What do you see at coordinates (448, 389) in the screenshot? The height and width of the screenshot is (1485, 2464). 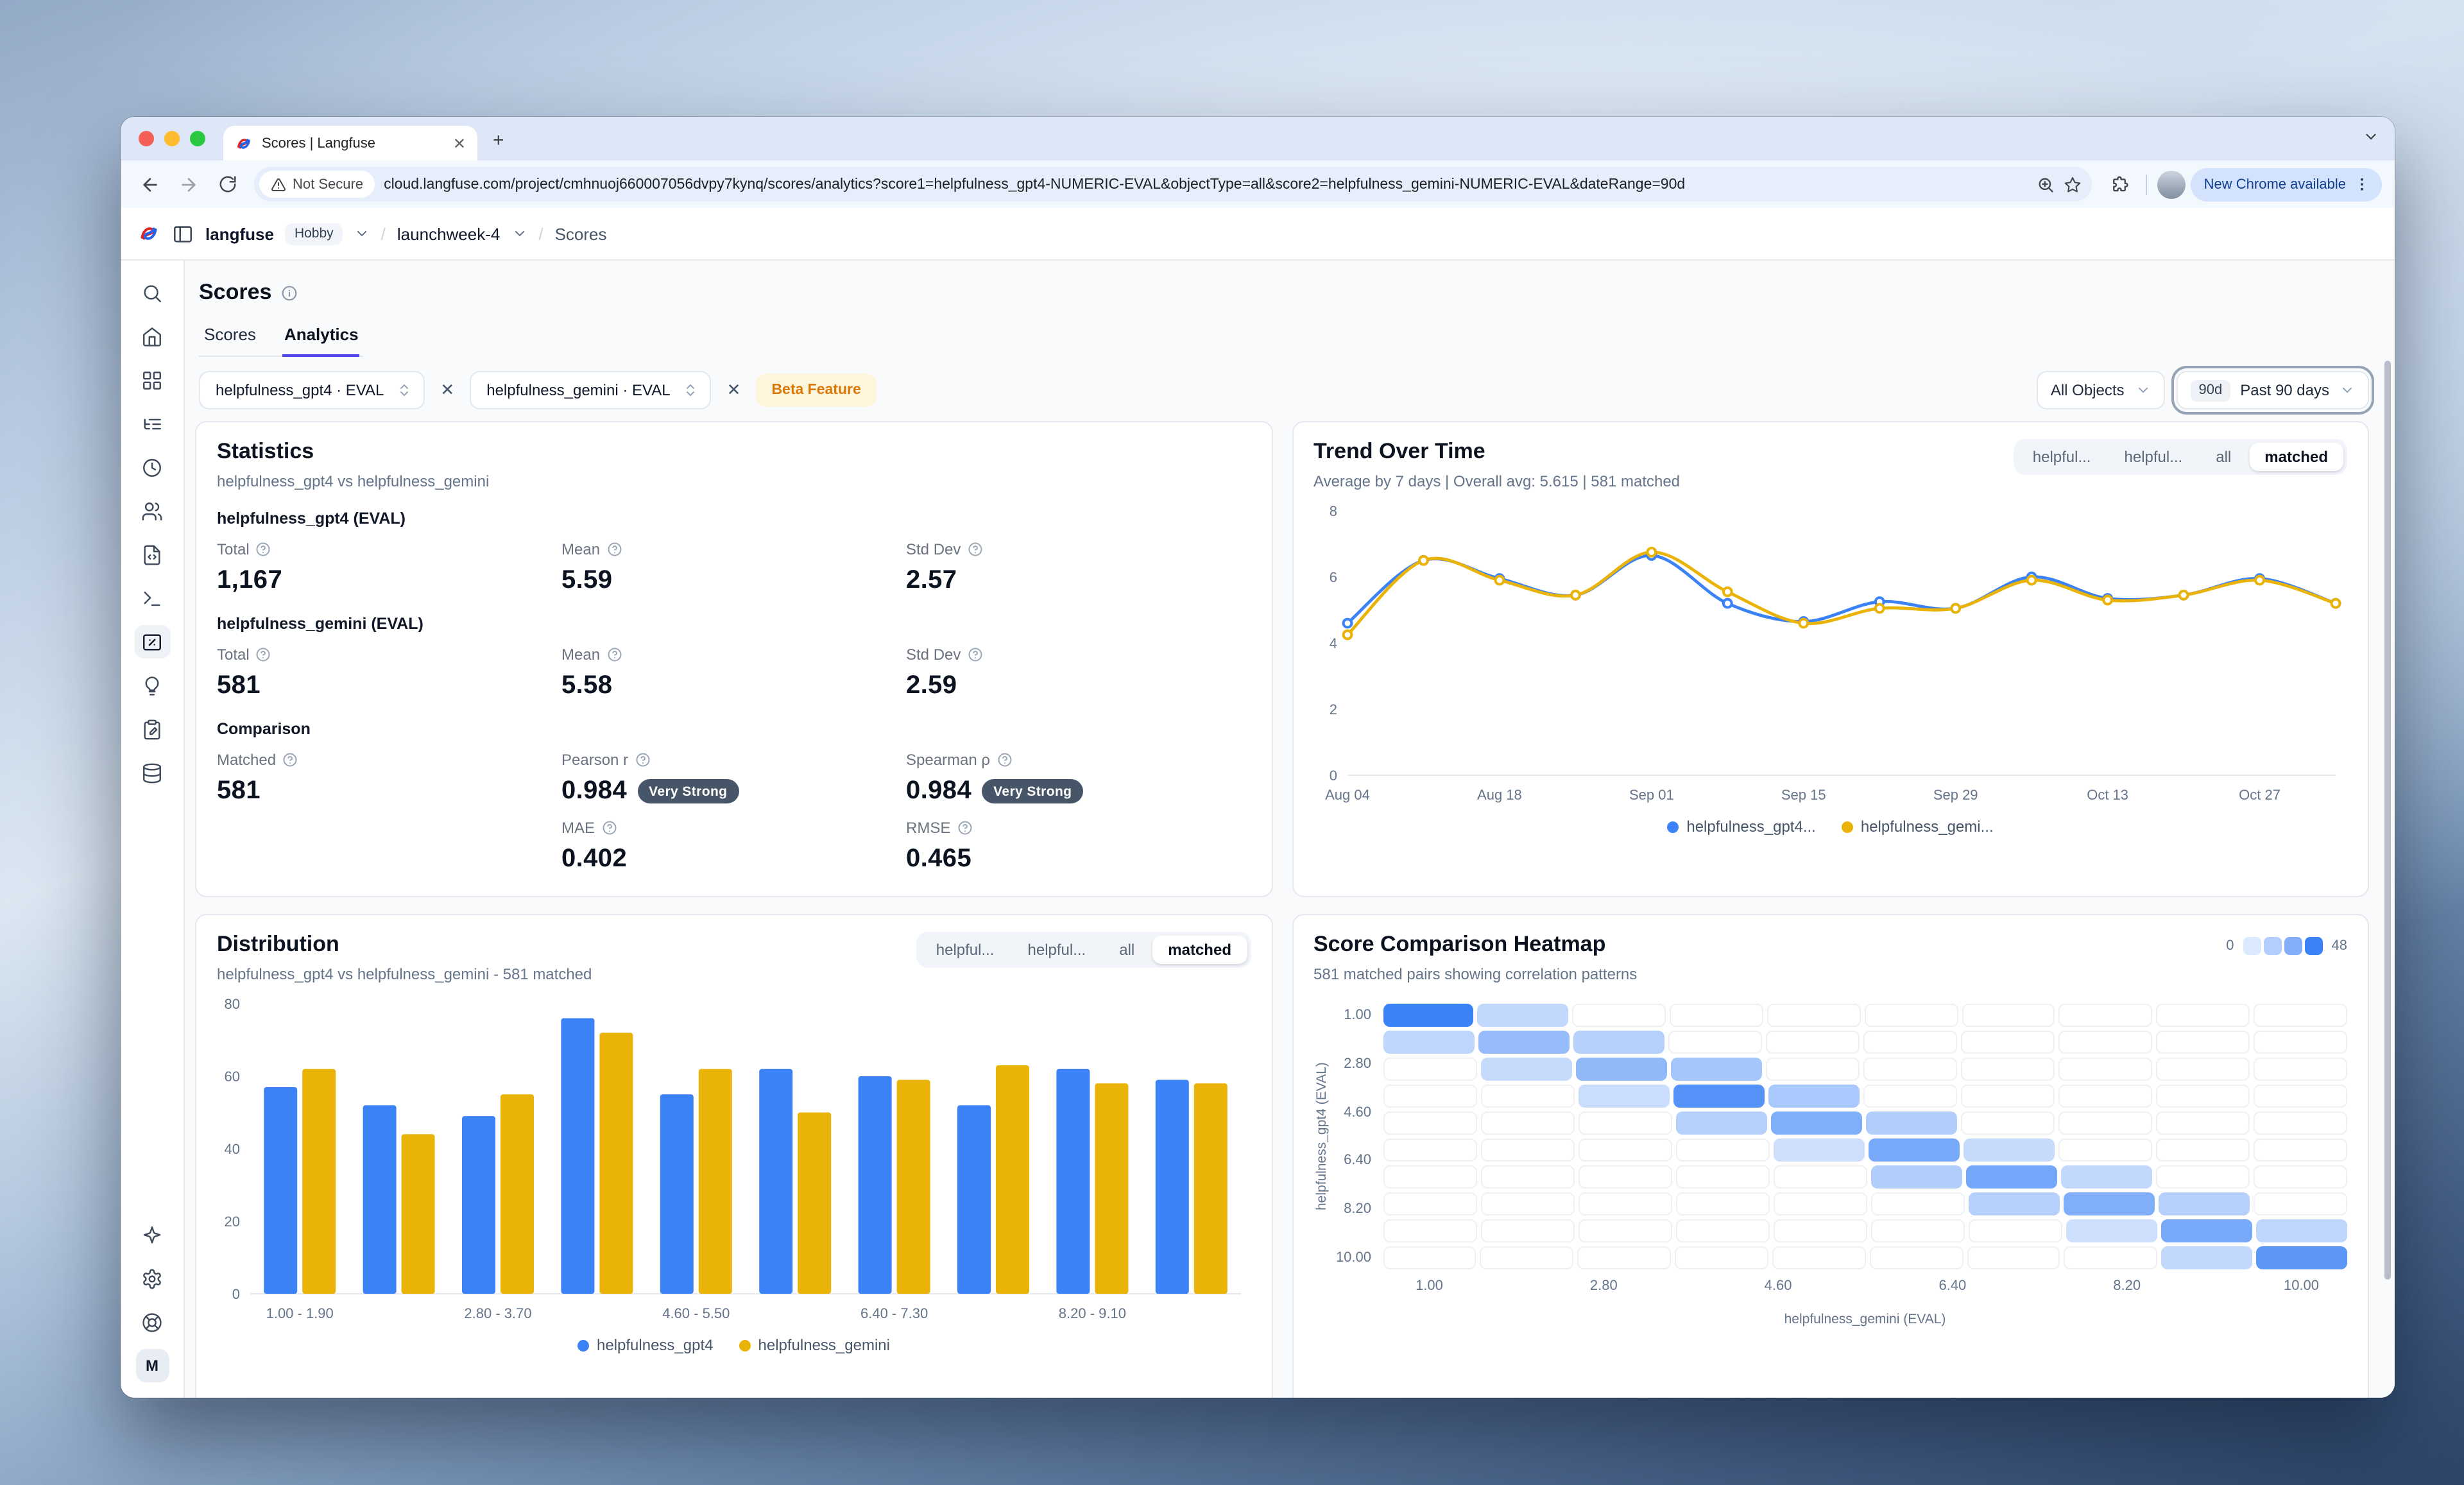 I see `remove-score1-button: ✕` at bounding box center [448, 389].